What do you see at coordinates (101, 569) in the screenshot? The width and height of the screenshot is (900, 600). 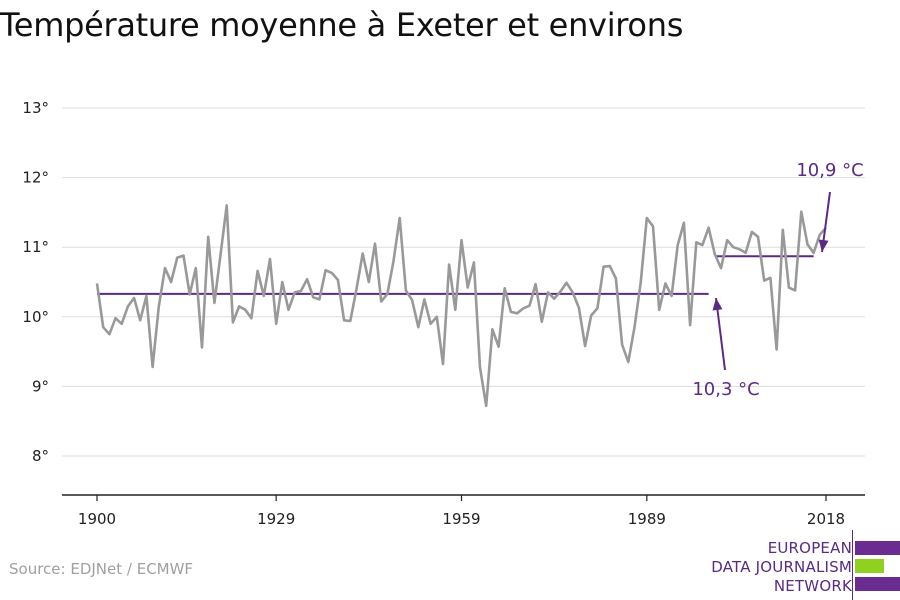 I see `source-note: Source: EDJNet / ECMWF` at bounding box center [101, 569].